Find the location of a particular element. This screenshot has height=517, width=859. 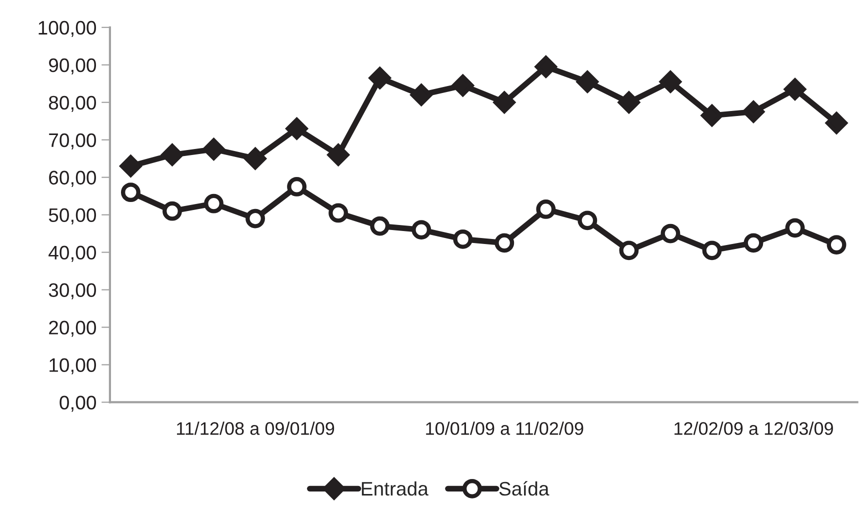

y-tick-label: 0,00 is located at coordinates (78, 404).